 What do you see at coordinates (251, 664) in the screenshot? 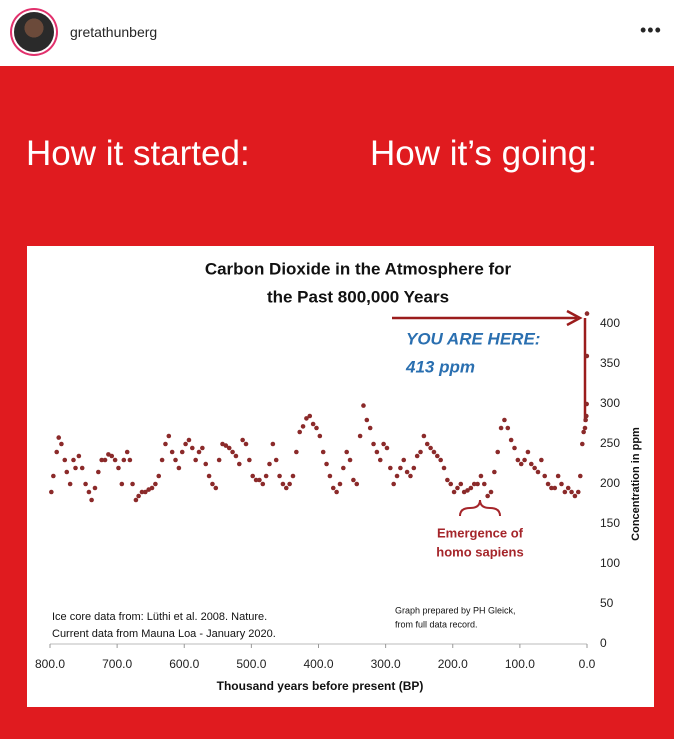
I see `x-tick-label: 500.0` at bounding box center [251, 664].